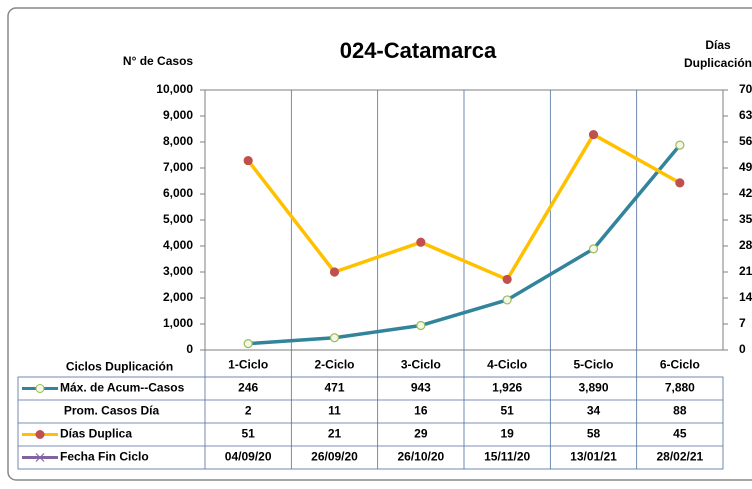 Image resolution: width=752 pixels, height=489 pixels. Describe the element at coordinates (178, 323) in the screenshot. I see `y-tick-label: 1,000` at that location.